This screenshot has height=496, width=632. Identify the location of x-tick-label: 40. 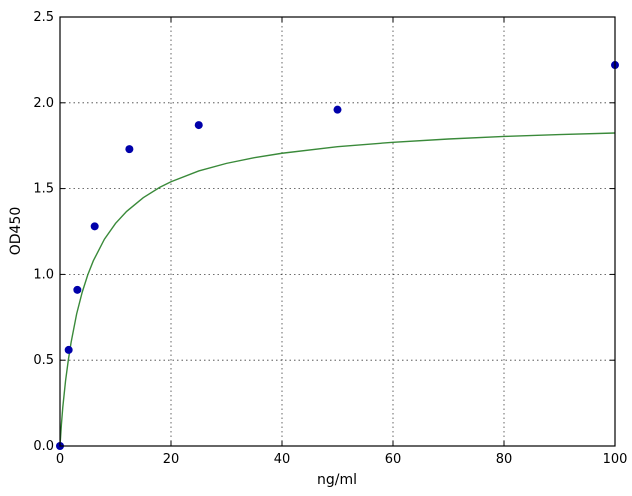
(282, 459).